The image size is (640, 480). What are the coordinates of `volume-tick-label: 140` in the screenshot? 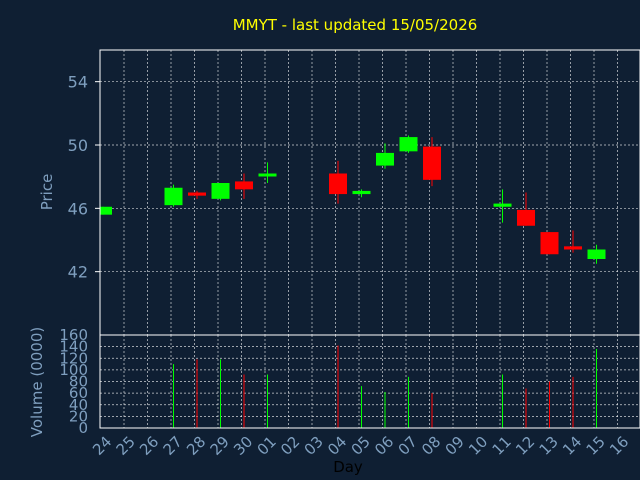 It's located at (73, 347).